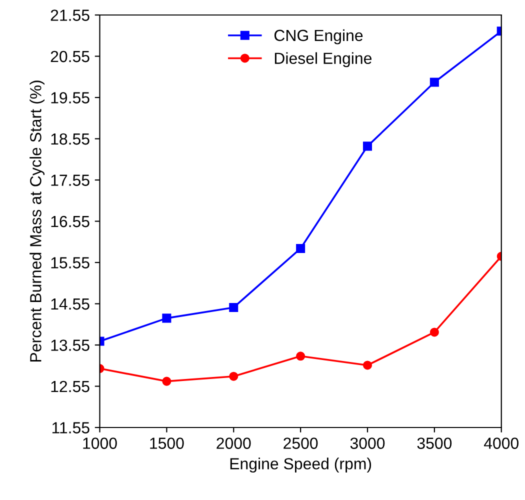 The width and height of the screenshot is (525, 500). Describe the element at coordinates (70, 304) in the screenshot. I see `y-tick-label: 14.55` at that location.